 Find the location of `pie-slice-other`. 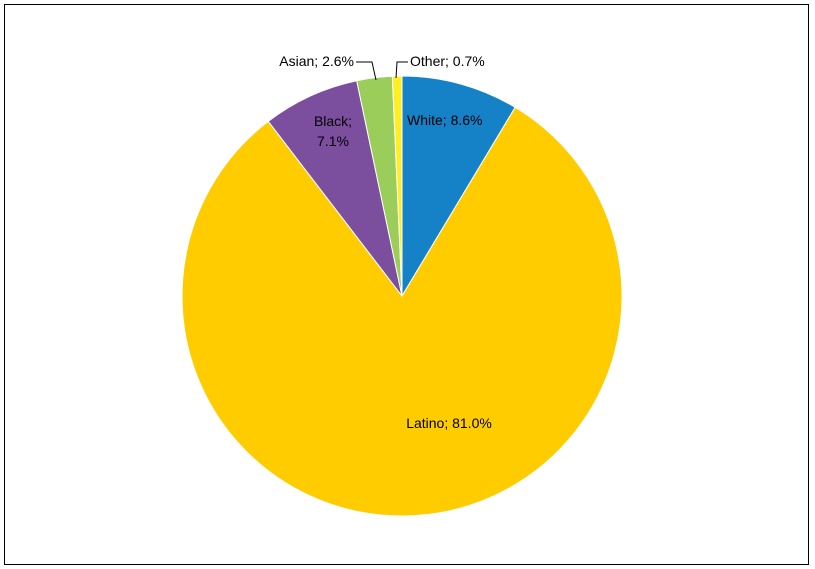

pie-slice-other is located at coordinates (397, 186).